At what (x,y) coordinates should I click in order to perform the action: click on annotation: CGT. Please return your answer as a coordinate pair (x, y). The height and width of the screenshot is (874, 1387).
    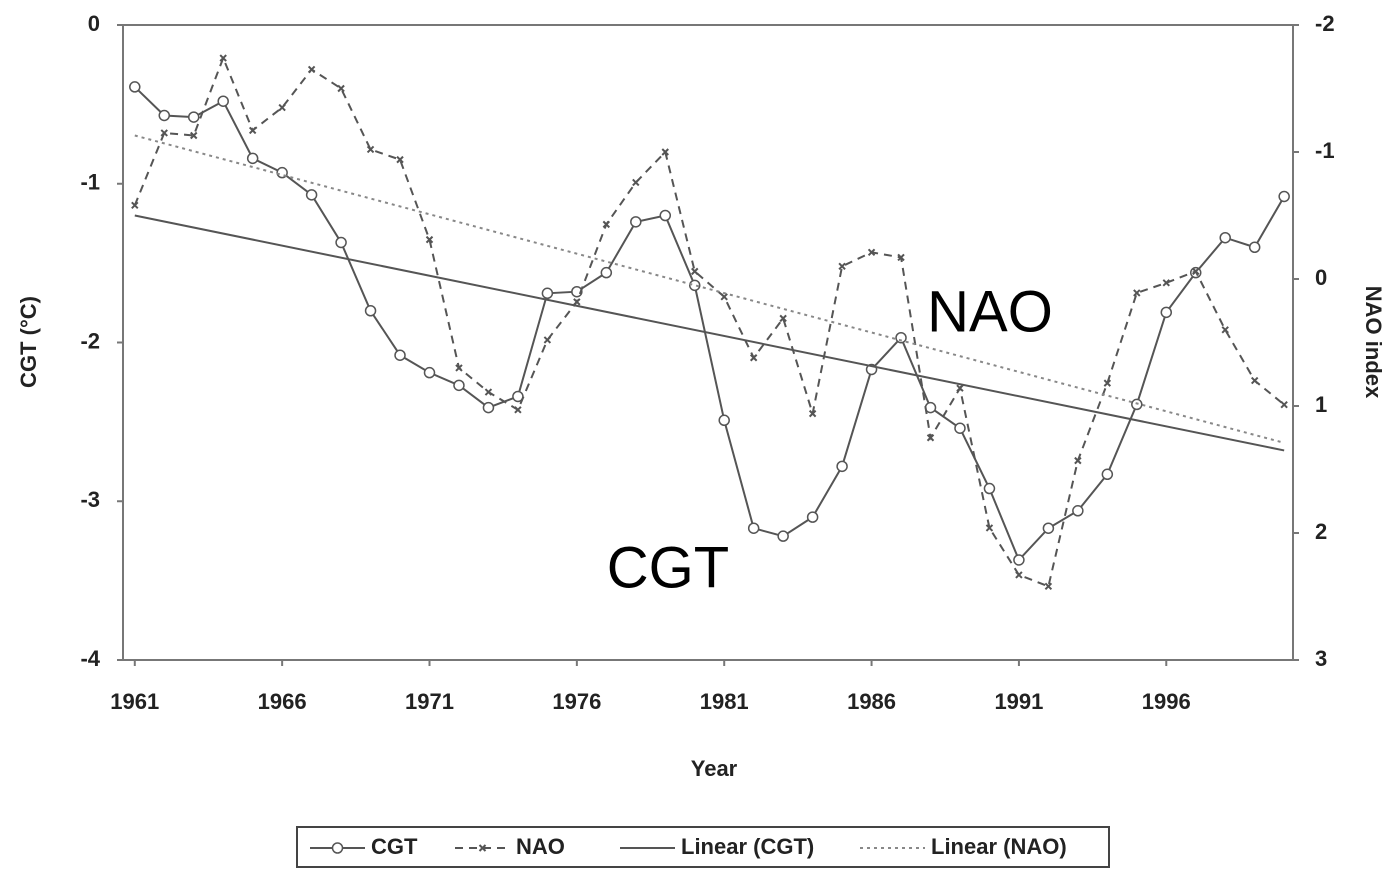
    Looking at the image, I should click on (668, 567).